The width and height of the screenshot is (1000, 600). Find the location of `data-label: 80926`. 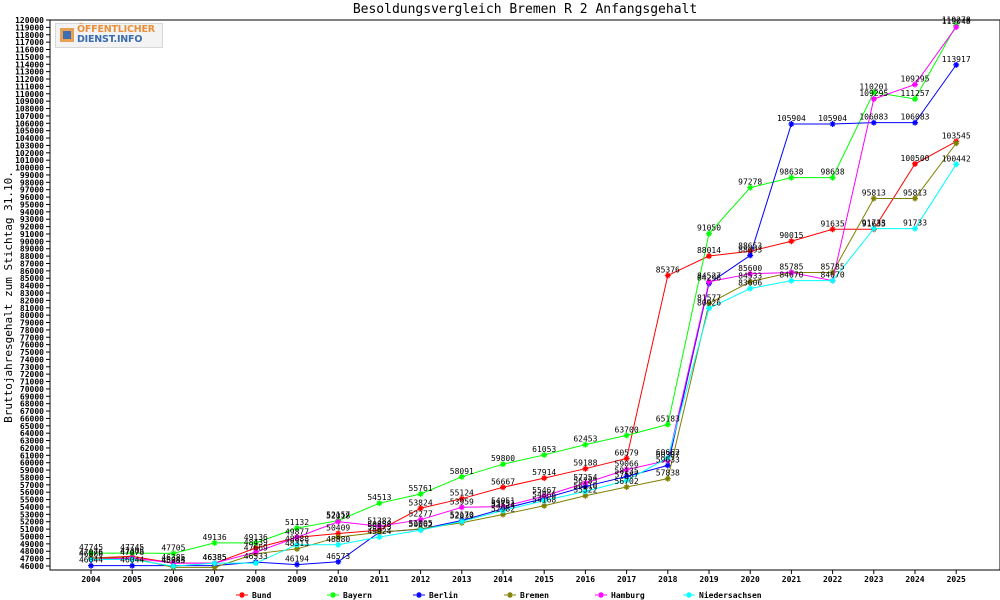

data-label: 80926 is located at coordinates (709, 302).